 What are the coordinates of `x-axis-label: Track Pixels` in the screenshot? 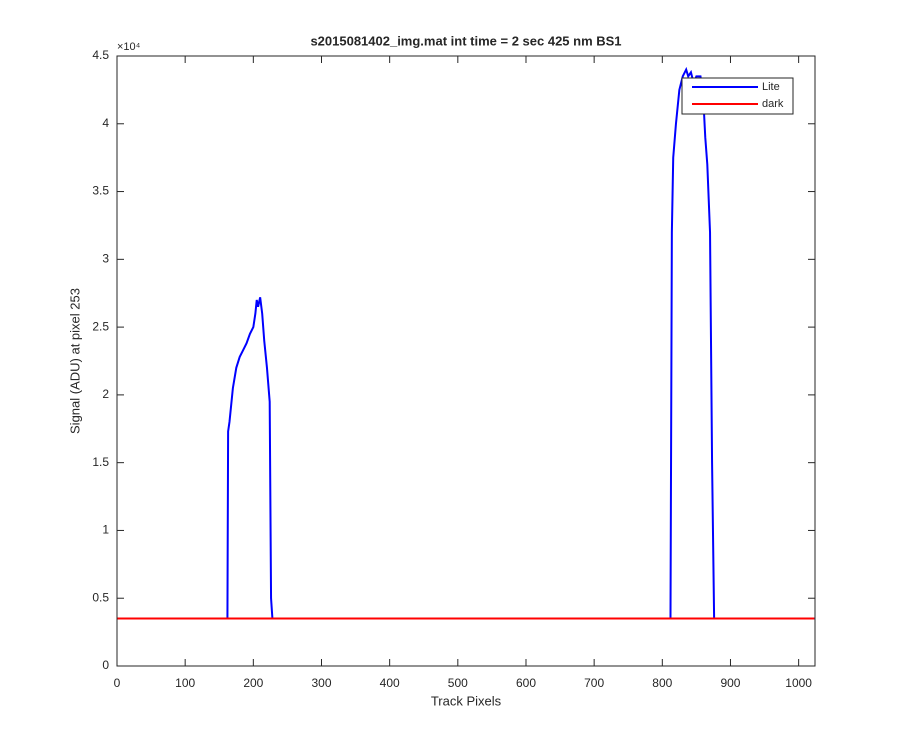 It's located at (466, 700).